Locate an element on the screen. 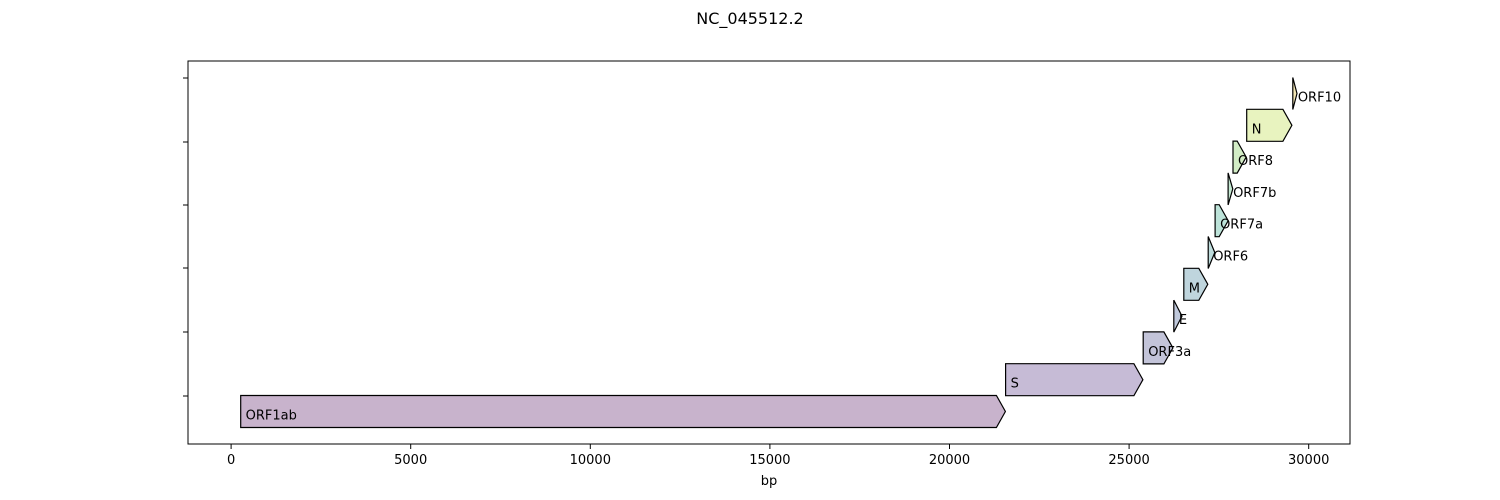  gene-label-orf1ab: ORF1ab is located at coordinates (271, 416).